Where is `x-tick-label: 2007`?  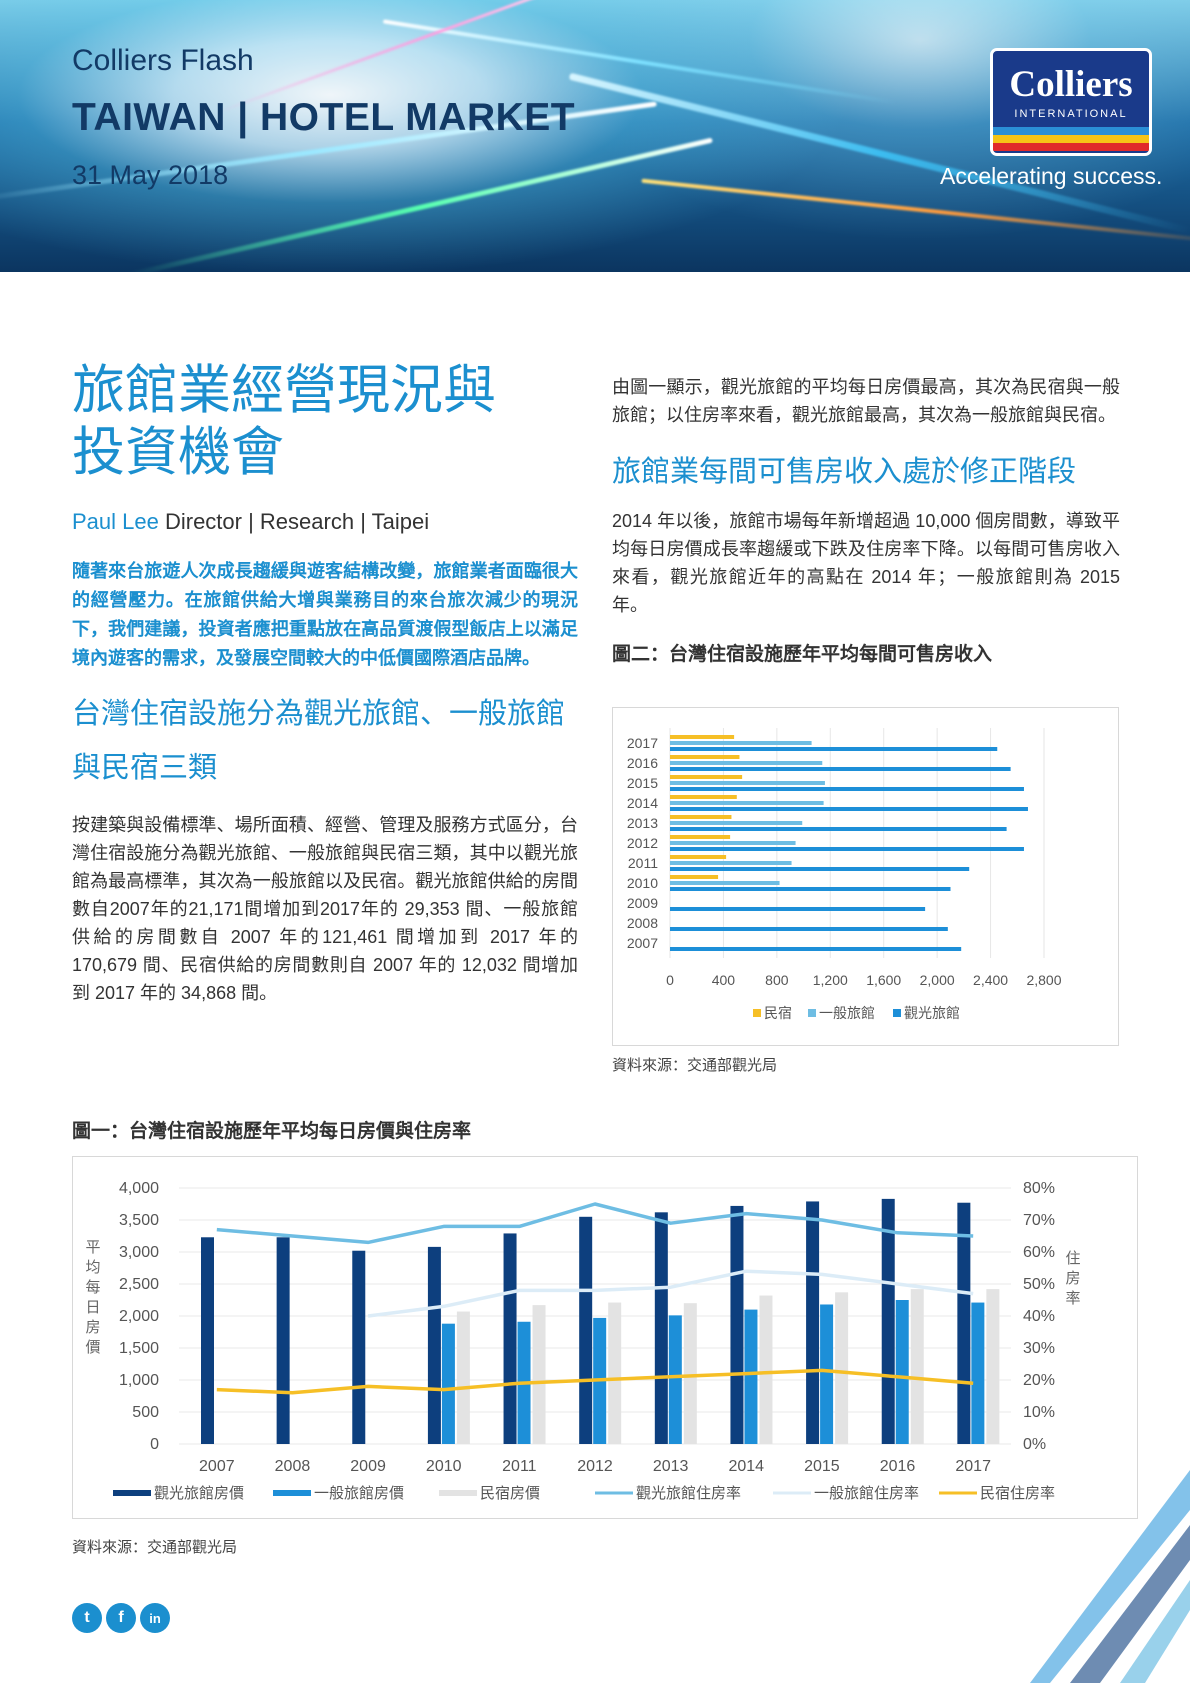 x-tick-label: 2007 is located at coordinates (217, 1466).